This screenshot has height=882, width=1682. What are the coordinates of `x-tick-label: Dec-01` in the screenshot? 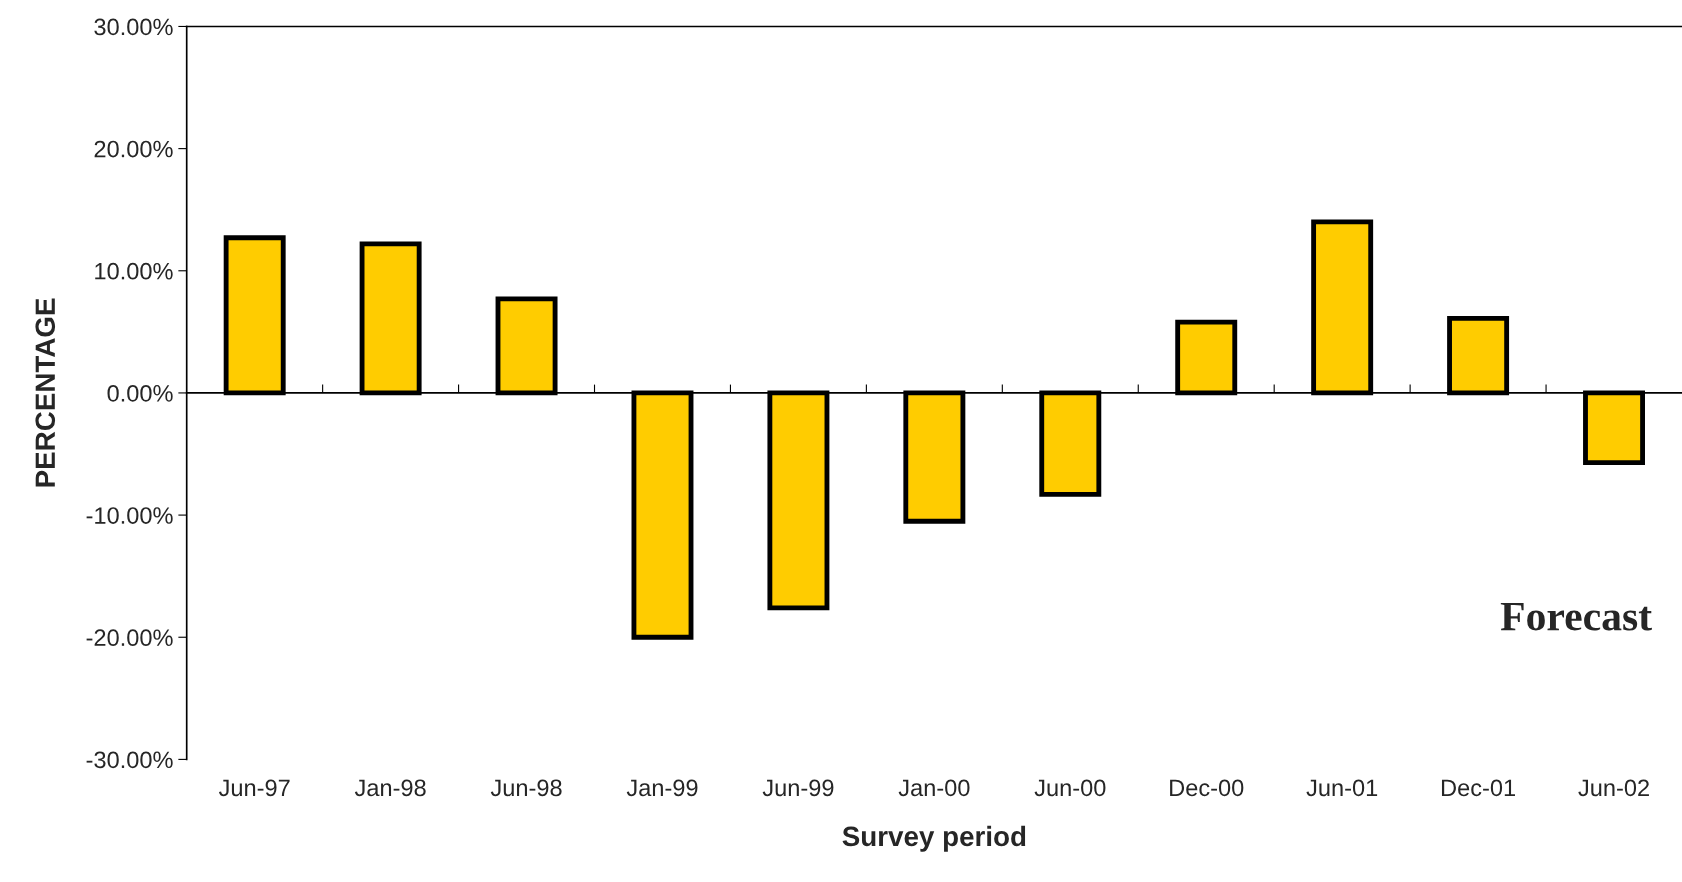 It's located at (1478, 788).